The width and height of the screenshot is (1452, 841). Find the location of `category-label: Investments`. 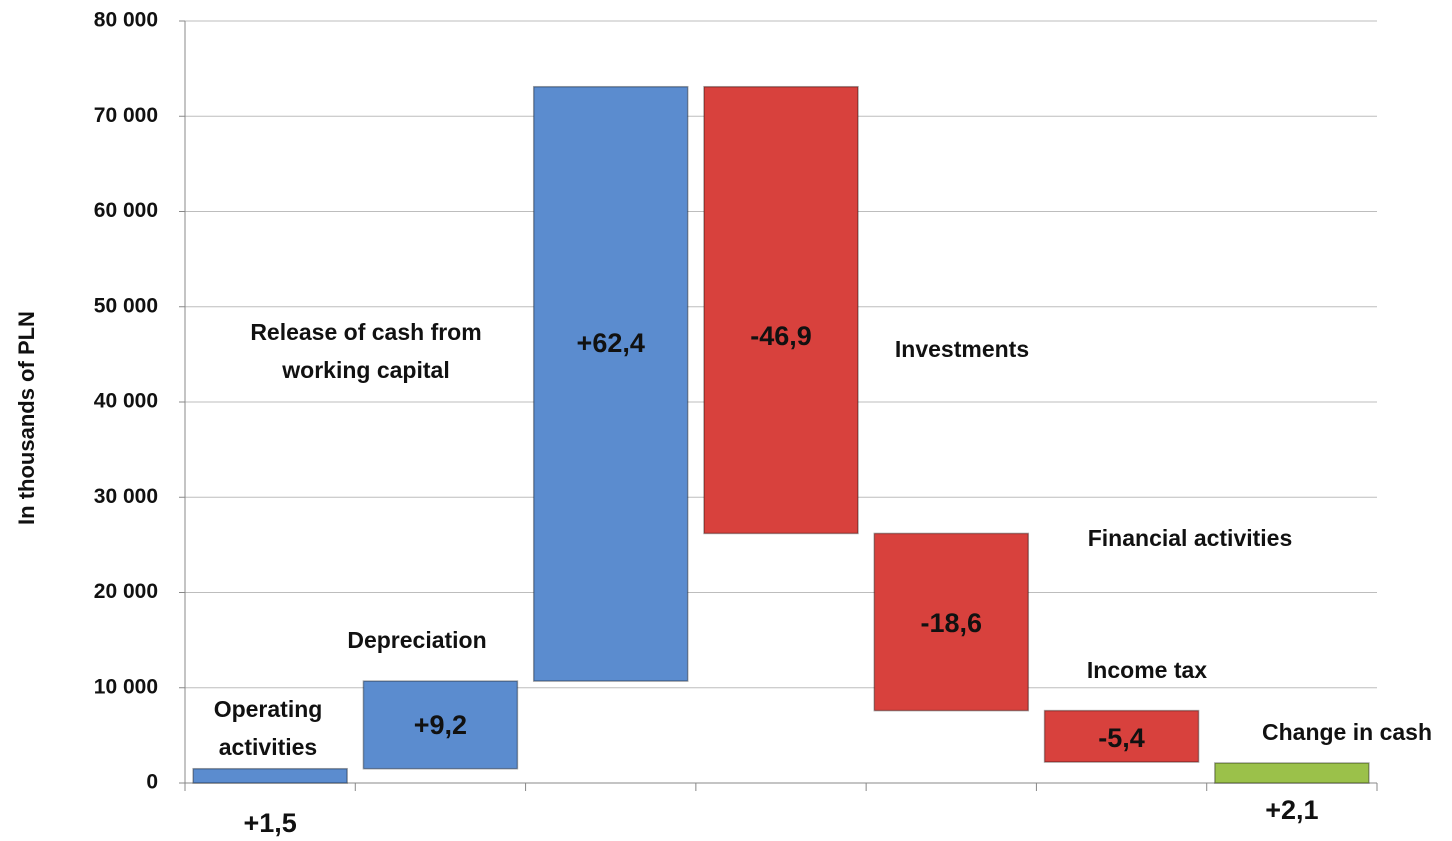

category-label: Investments is located at coordinates (962, 349).